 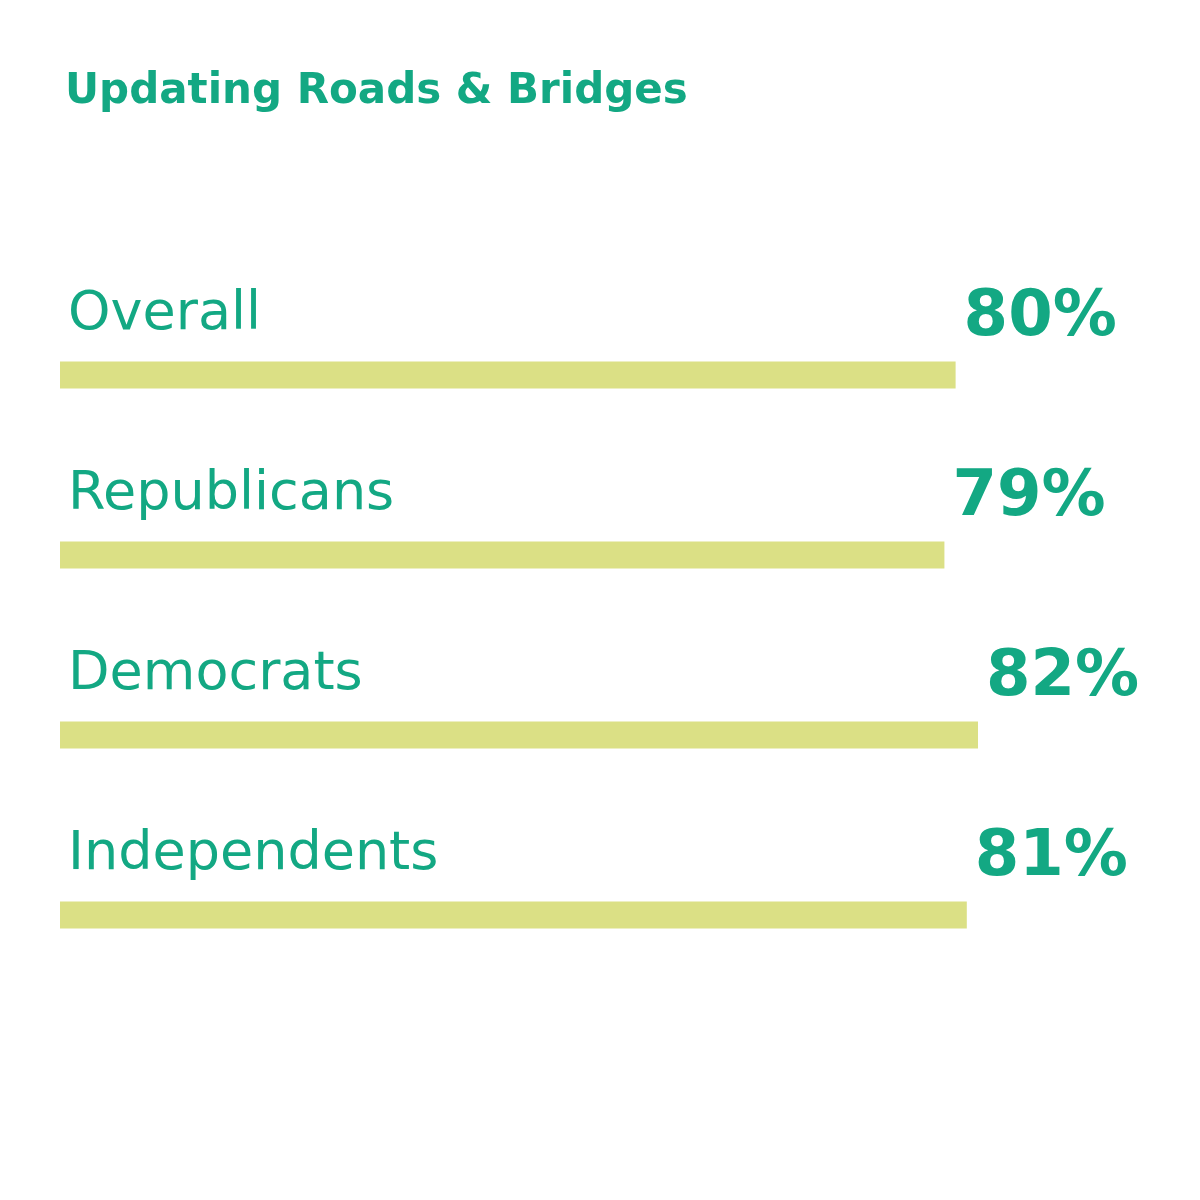 I want to click on y-tick-label: Democrats, so click(x=215, y=670).